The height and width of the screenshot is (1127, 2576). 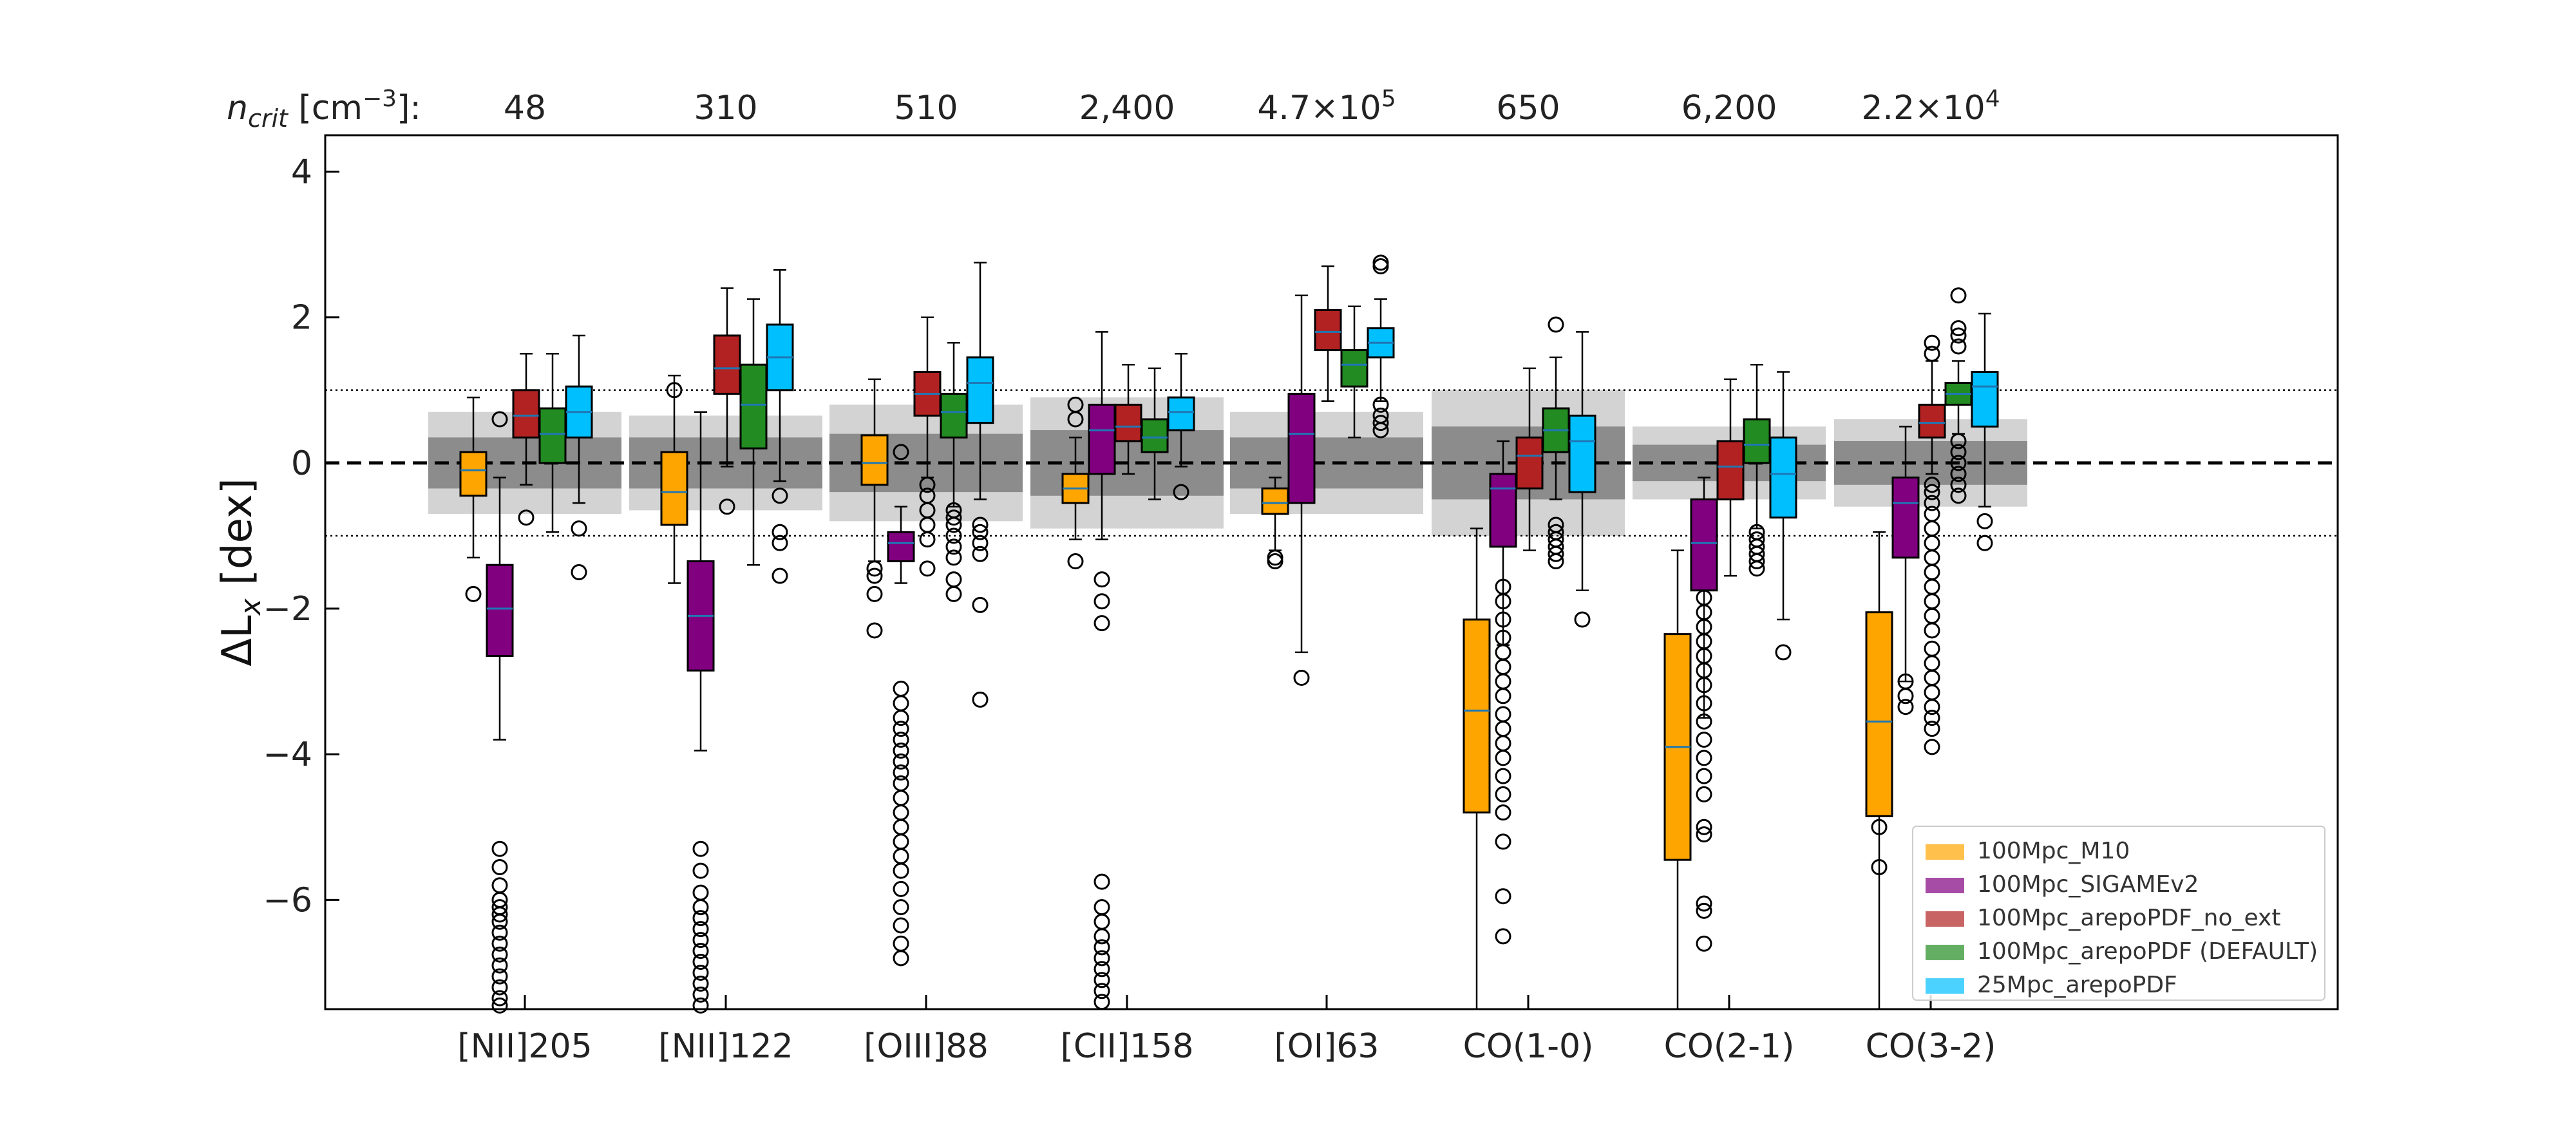 What do you see at coordinates (1729, 1046) in the screenshot?
I see `x-tick-label: CO(2-1)` at bounding box center [1729, 1046].